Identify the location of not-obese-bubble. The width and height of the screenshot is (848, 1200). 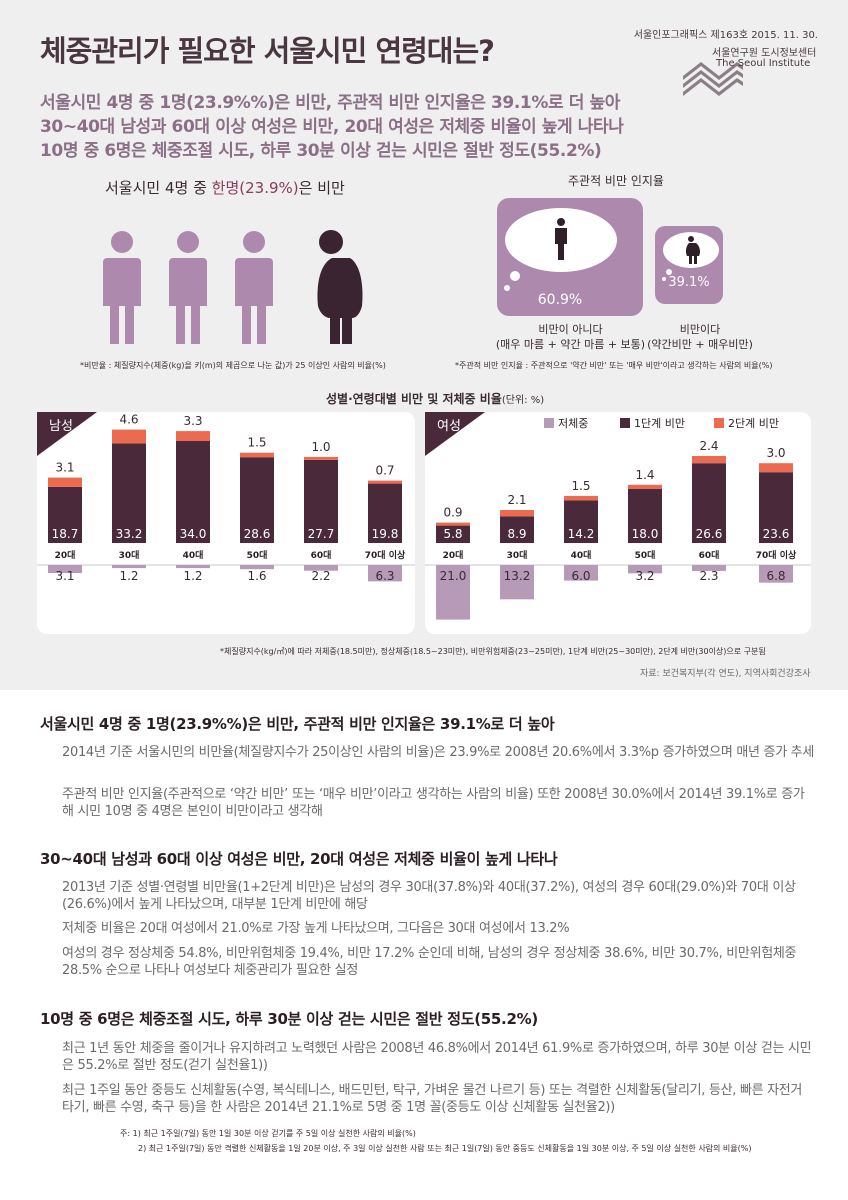
(560, 249).